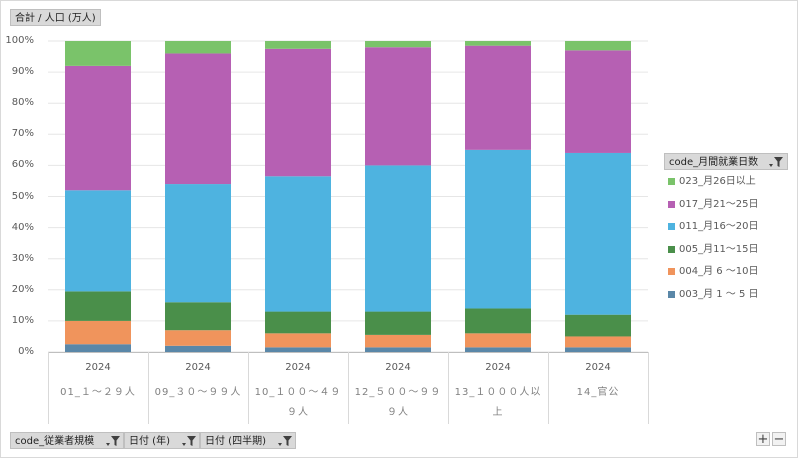 This screenshot has height=458, width=798. I want to click on row-field-button-quarter: 日付 (四半期), so click(248, 440).